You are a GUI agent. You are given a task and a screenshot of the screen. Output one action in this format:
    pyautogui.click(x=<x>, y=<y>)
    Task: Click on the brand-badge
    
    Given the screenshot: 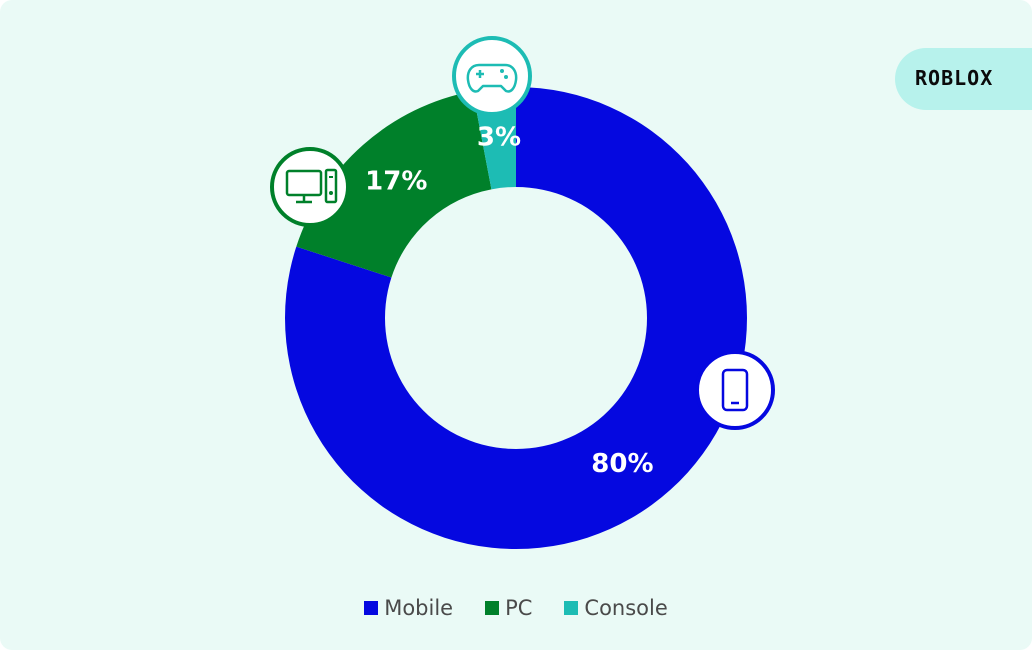 What is the action you would take?
    pyautogui.click(x=963, y=79)
    